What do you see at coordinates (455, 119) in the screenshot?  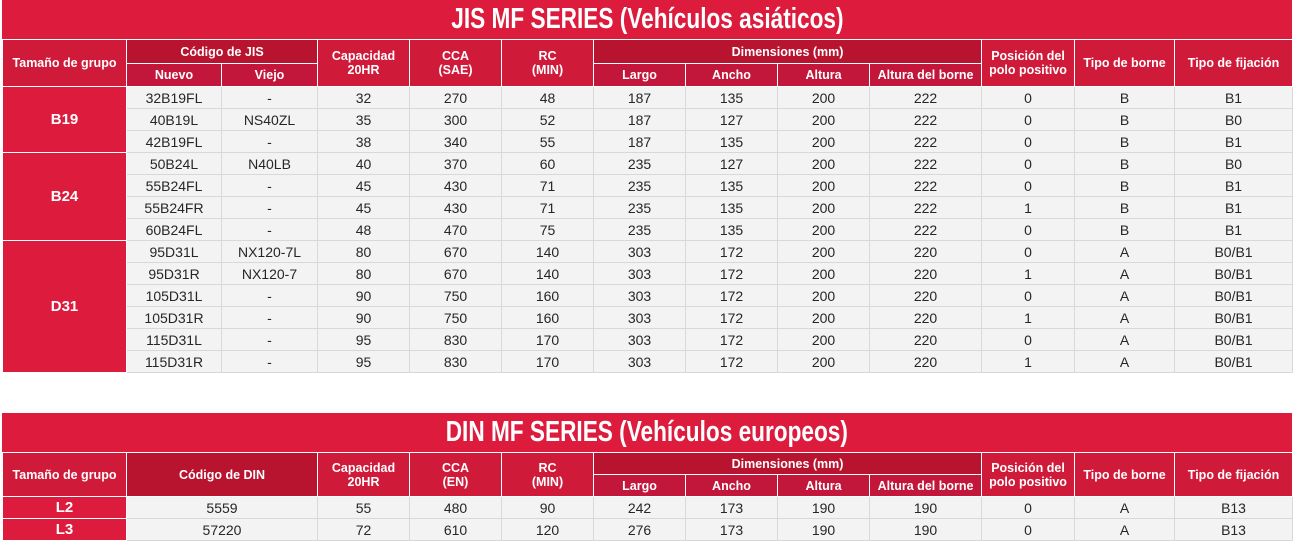 I see `cell: 300` at bounding box center [455, 119].